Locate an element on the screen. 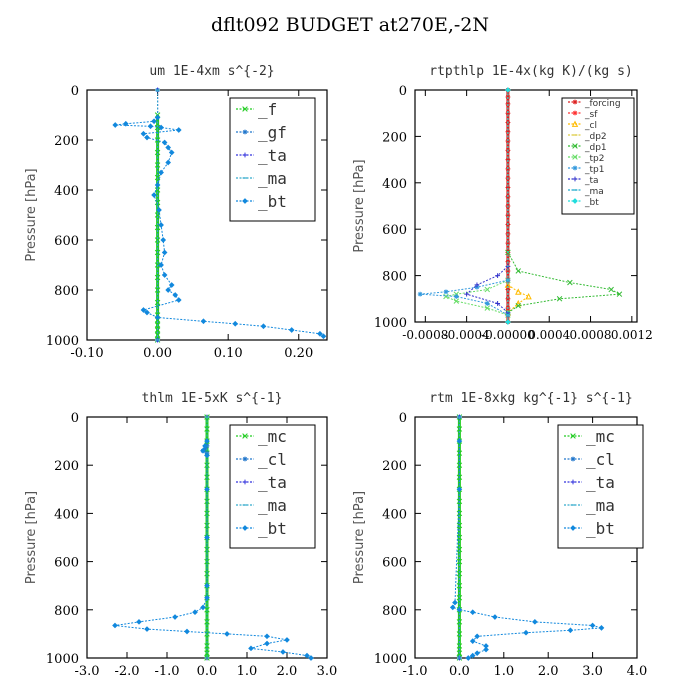 Image resolution: width=700 pixels, height=700 pixels. legend-box is located at coordinates (600, 486).